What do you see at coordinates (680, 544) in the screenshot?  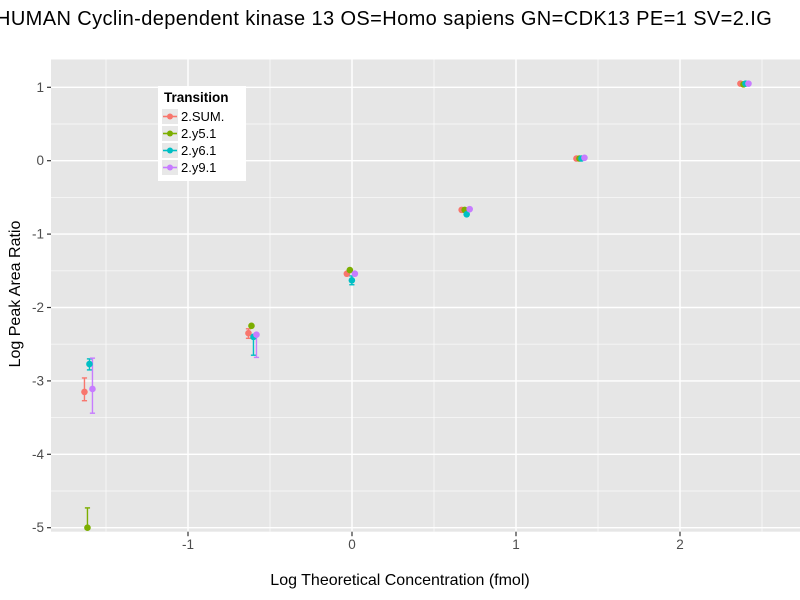 I see `x-tick-label: 2` at bounding box center [680, 544].